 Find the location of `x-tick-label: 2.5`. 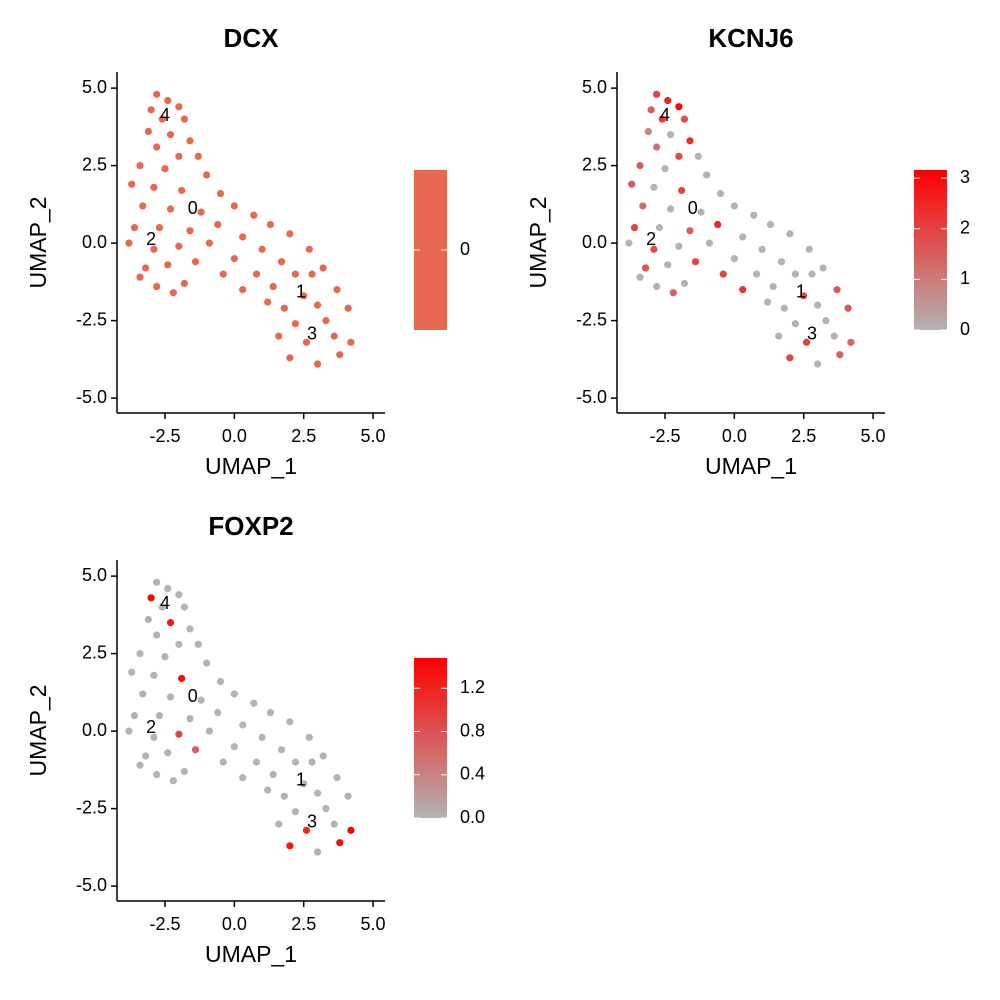

x-tick-label: 2.5 is located at coordinates (303, 924).